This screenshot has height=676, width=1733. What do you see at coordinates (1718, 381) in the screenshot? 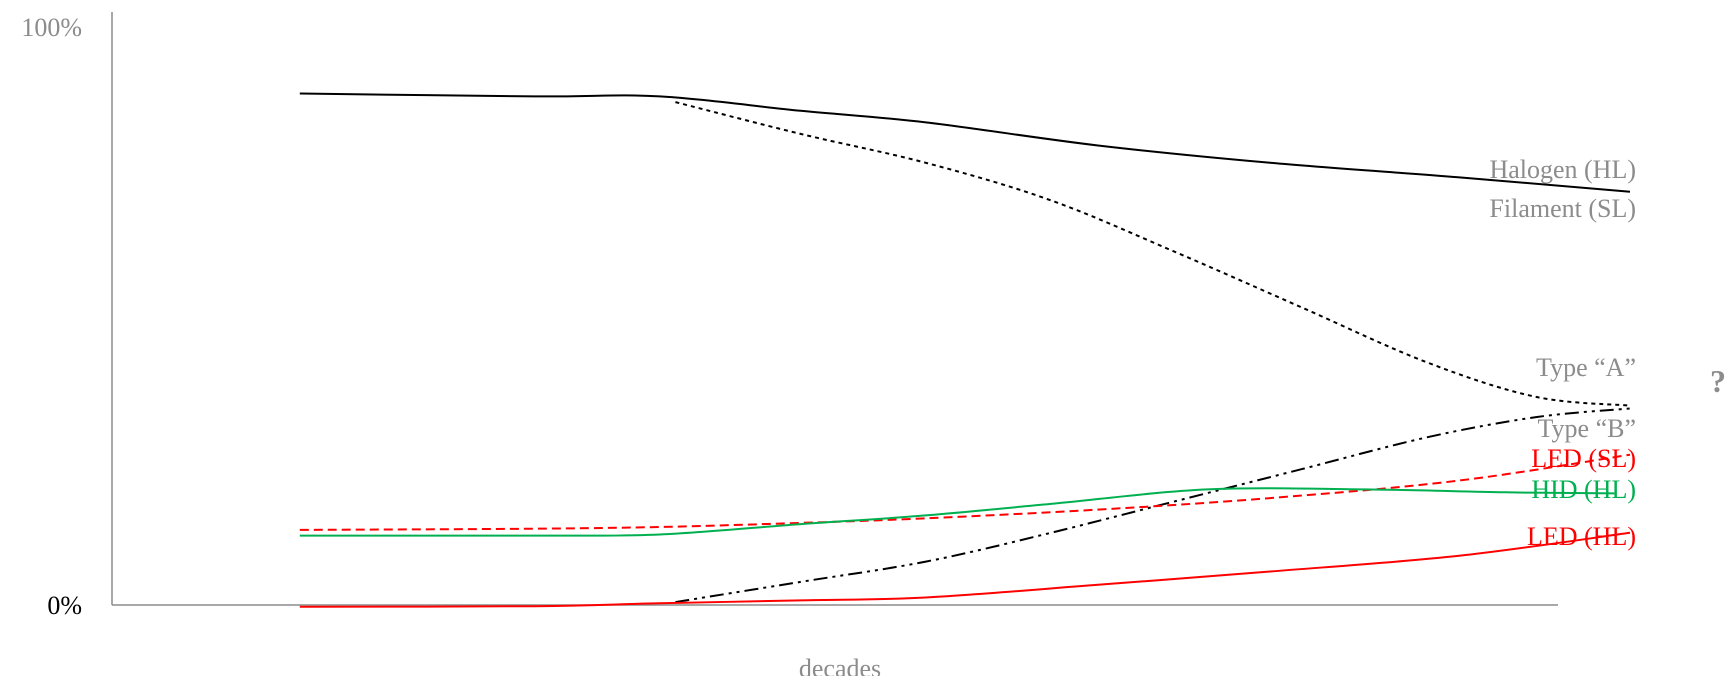
I see `question-mark-annotation: ?` at bounding box center [1718, 381].